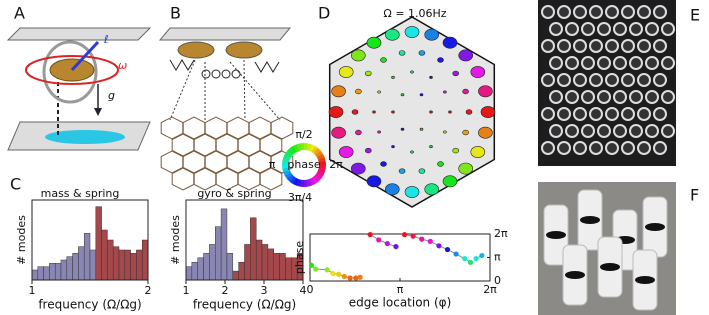 The width and height of the screenshot is (709, 315). I want to click on y-tick-label: 2π, so click(501, 233).